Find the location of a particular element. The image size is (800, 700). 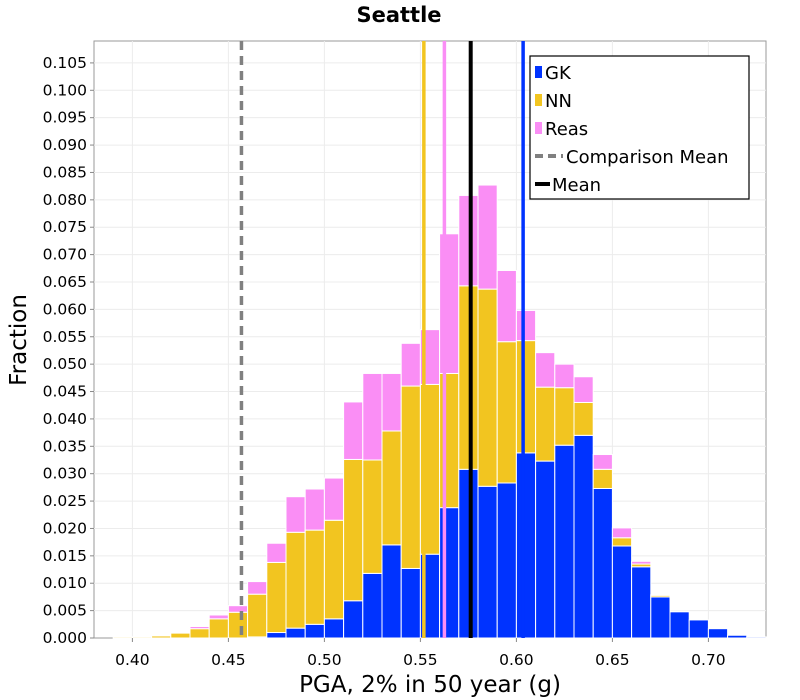

y-tick-label: 0.055 is located at coordinates (65, 337).